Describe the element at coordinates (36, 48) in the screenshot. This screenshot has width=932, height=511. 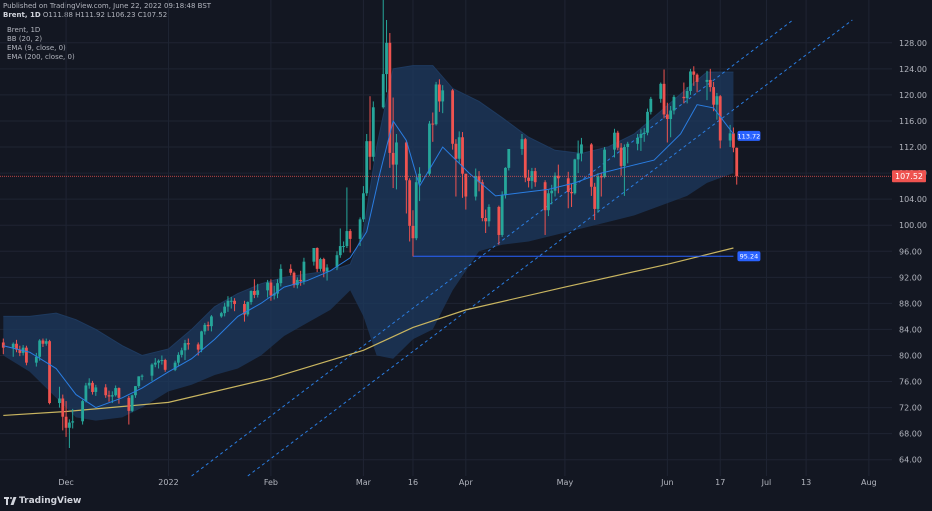
I see `legend-item-ema9: EMA (9, close, 0)` at that location.